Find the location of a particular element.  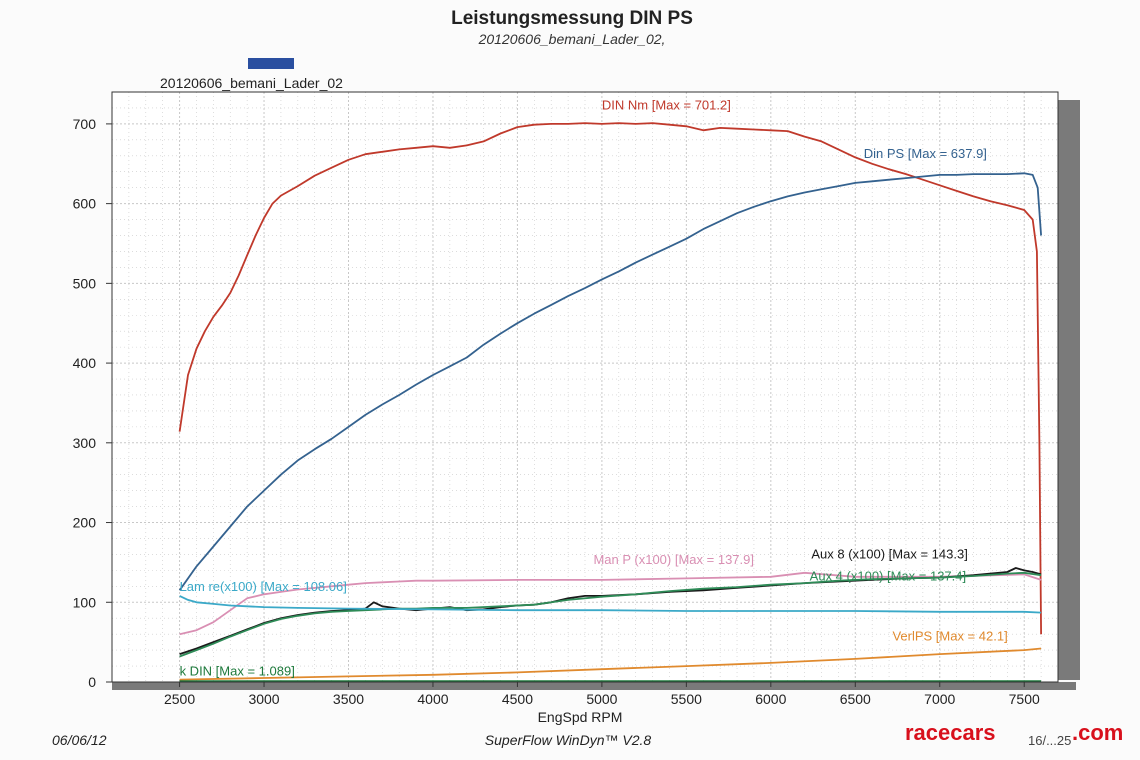

y-tick-label: 700 is located at coordinates (85, 124).